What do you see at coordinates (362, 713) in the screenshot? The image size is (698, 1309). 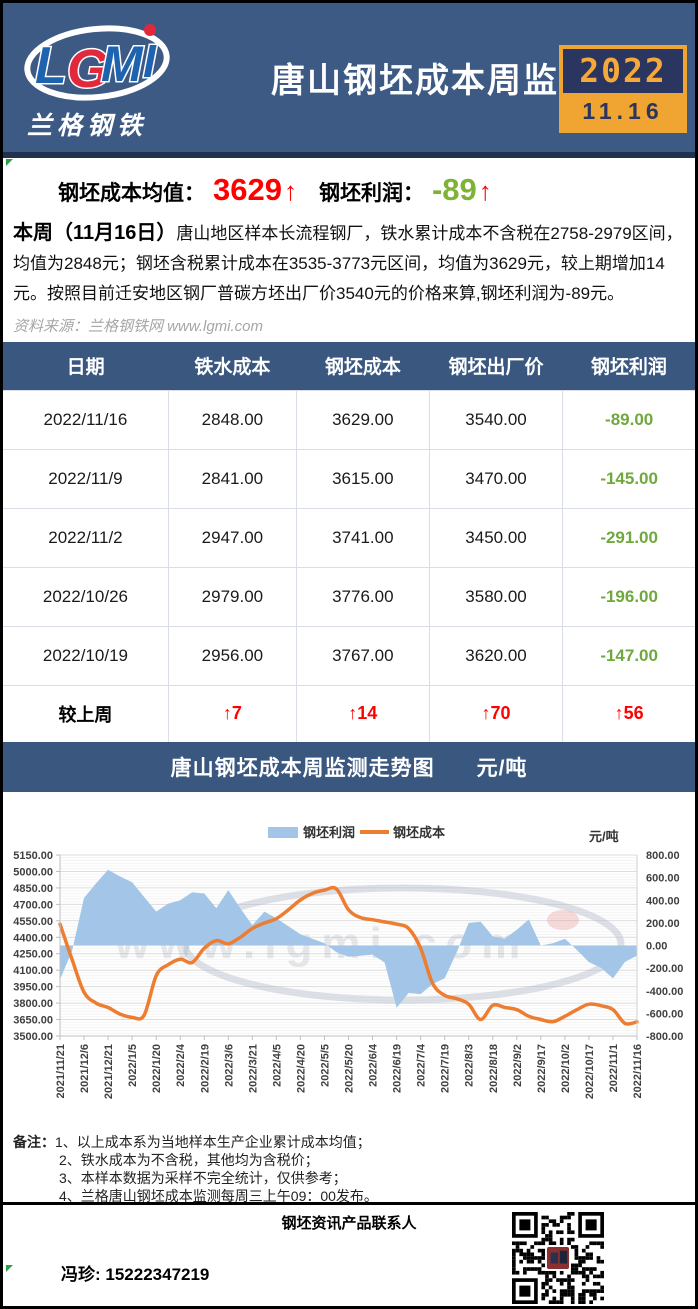 I see `delta-value-cell: ↑14` at bounding box center [362, 713].